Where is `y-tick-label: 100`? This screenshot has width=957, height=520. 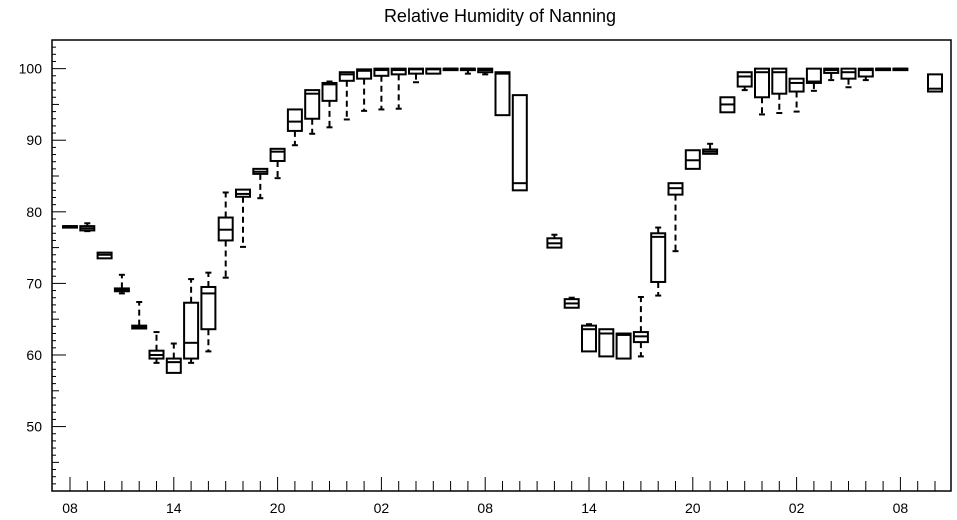 y-tick-label: 100 is located at coordinates (31, 69).